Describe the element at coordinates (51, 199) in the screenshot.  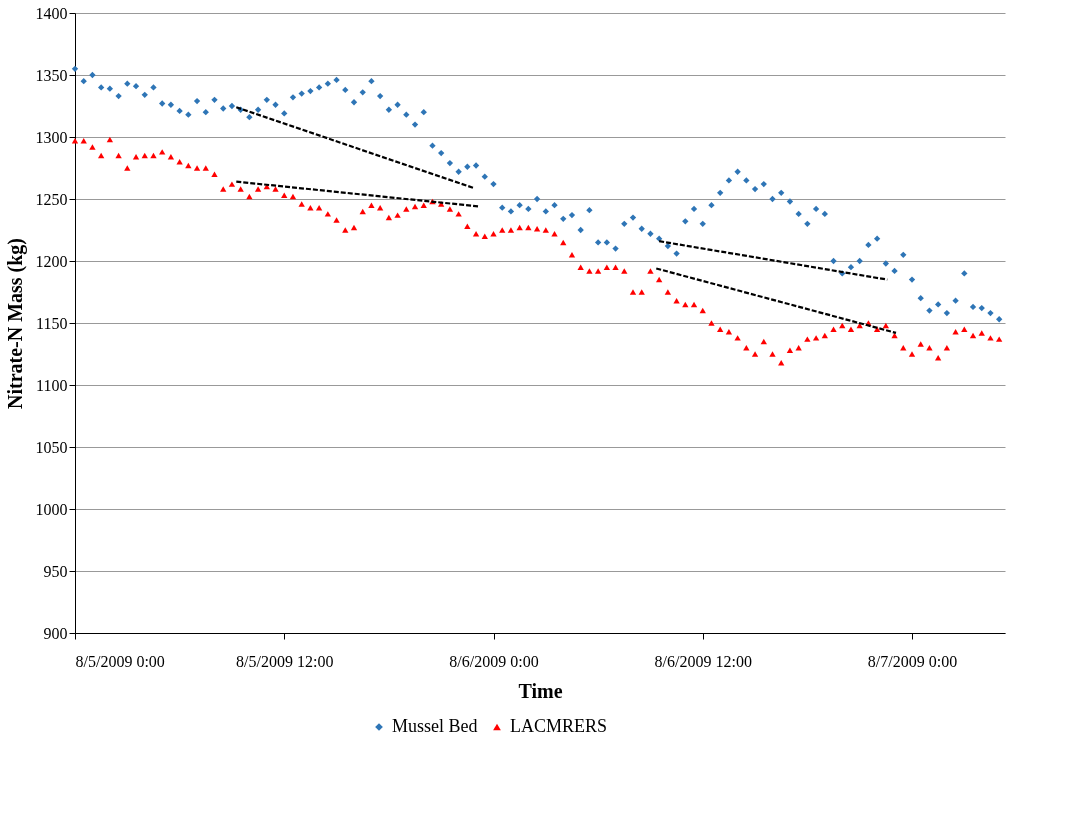
I see `y-tick-label: 1250` at that location.